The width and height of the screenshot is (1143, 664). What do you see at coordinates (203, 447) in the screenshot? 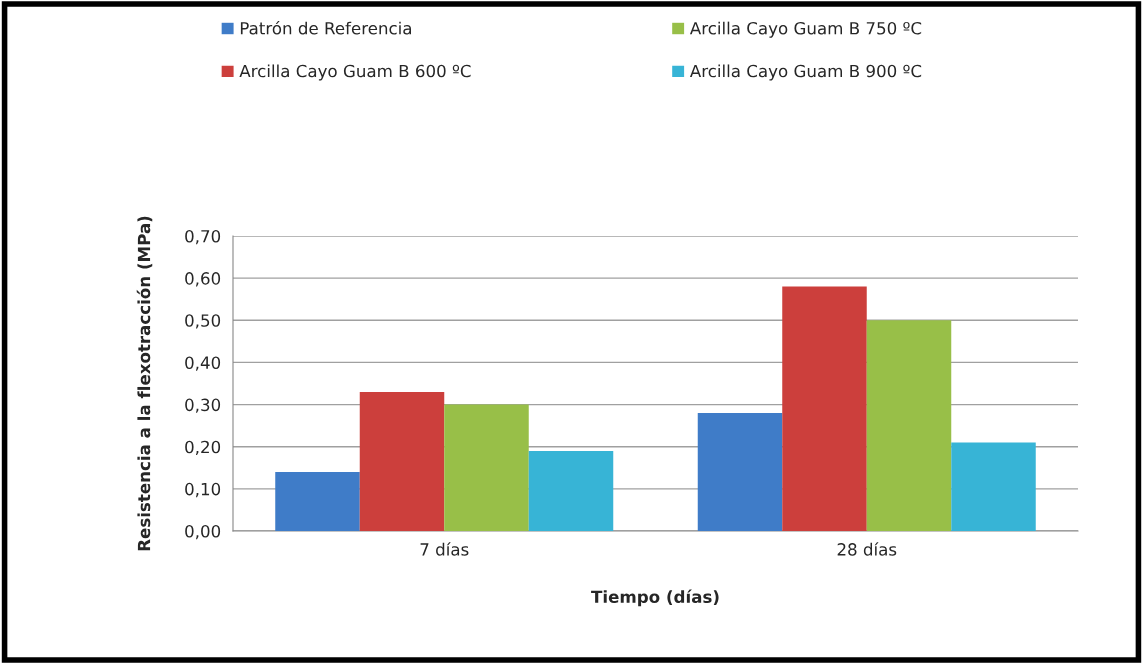
I see `y-tick-label: 0,20` at bounding box center [203, 447].